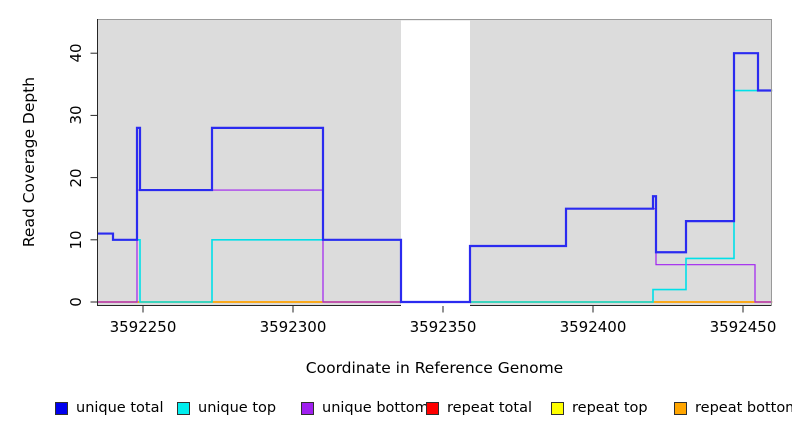  What do you see at coordinates (435, 163) in the screenshot?
I see `highlight-band` at bounding box center [435, 163].